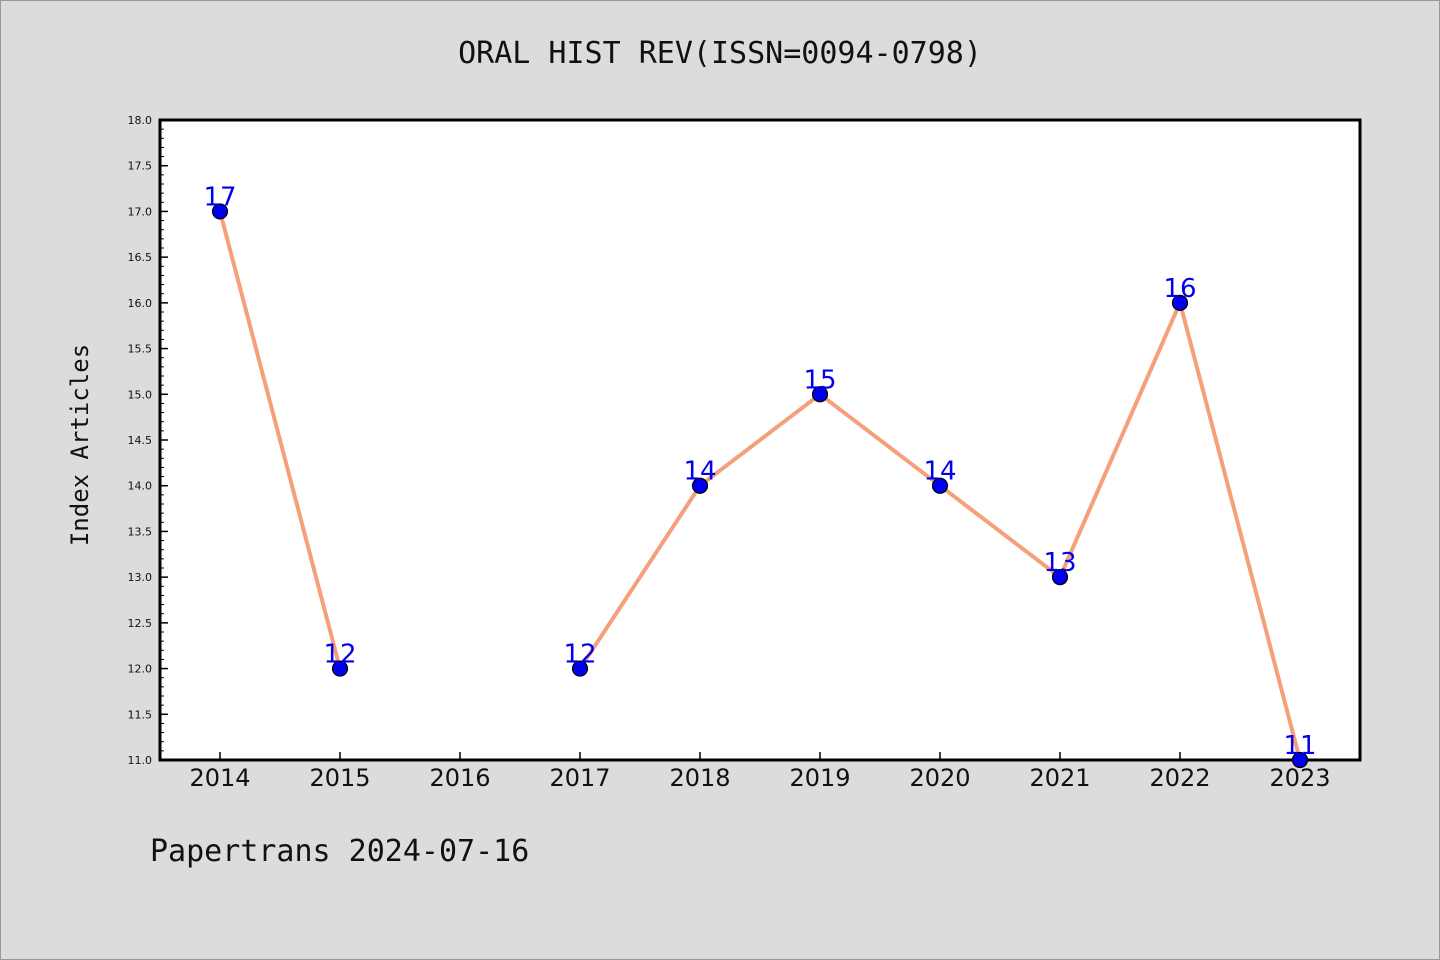 The image size is (1440, 960). What do you see at coordinates (280, 440) in the screenshot?
I see `series-line` at bounding box center [280, 440].